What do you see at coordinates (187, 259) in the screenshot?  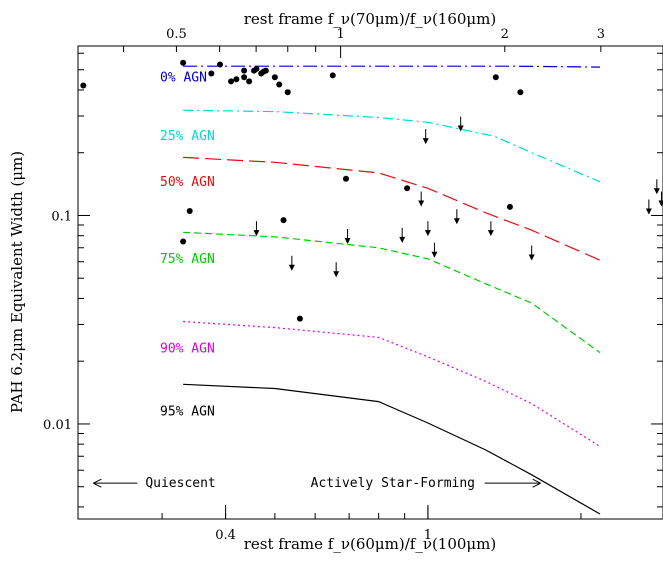 I see `series-label: 75% AGN` at bounding box center [187, 259].